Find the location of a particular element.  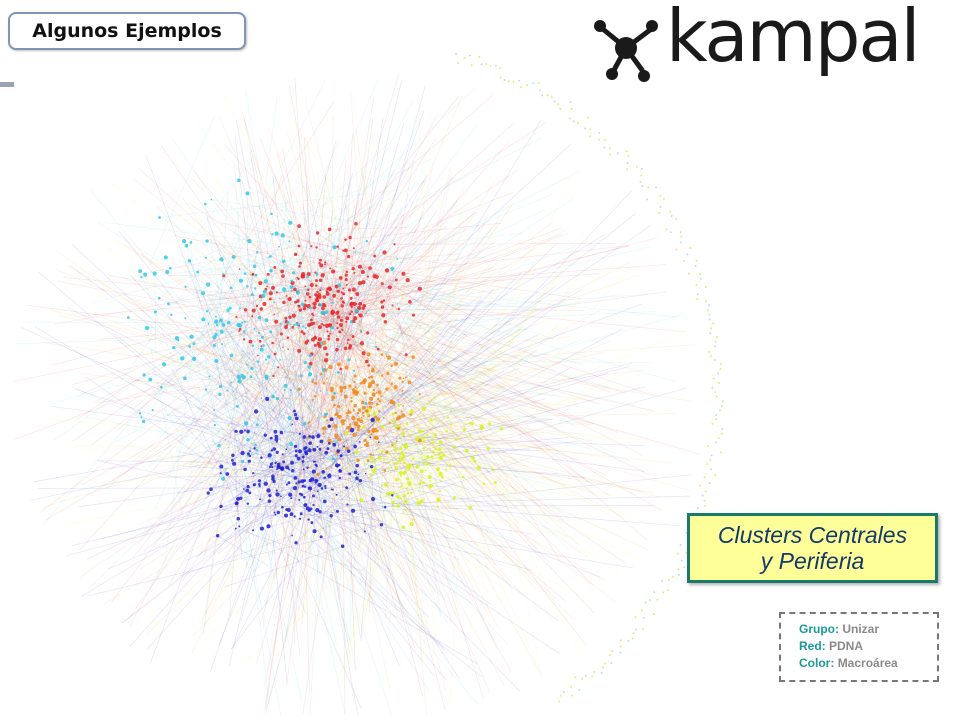

legend-value: Unizar is located at coordinates (861, 629).